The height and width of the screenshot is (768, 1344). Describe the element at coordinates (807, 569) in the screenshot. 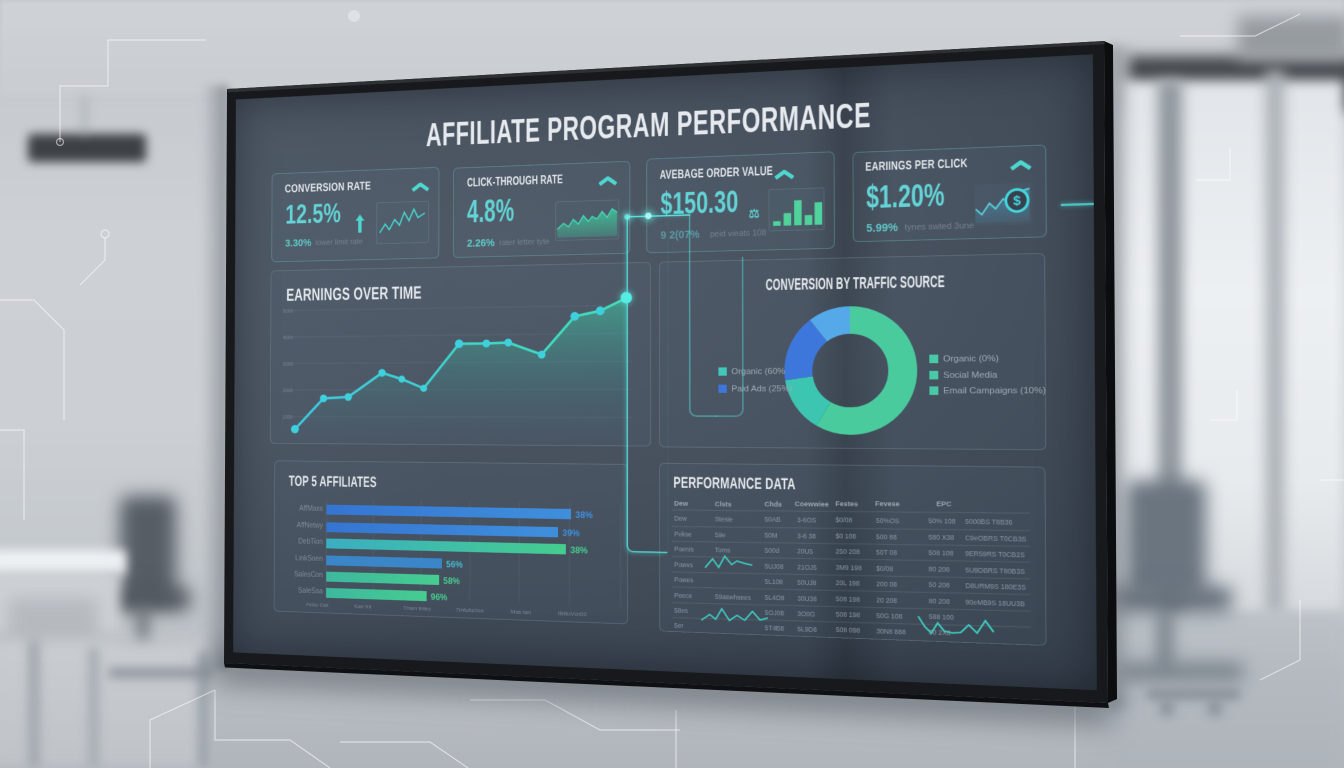

I see `svg-text: 21OJ5` at that location.